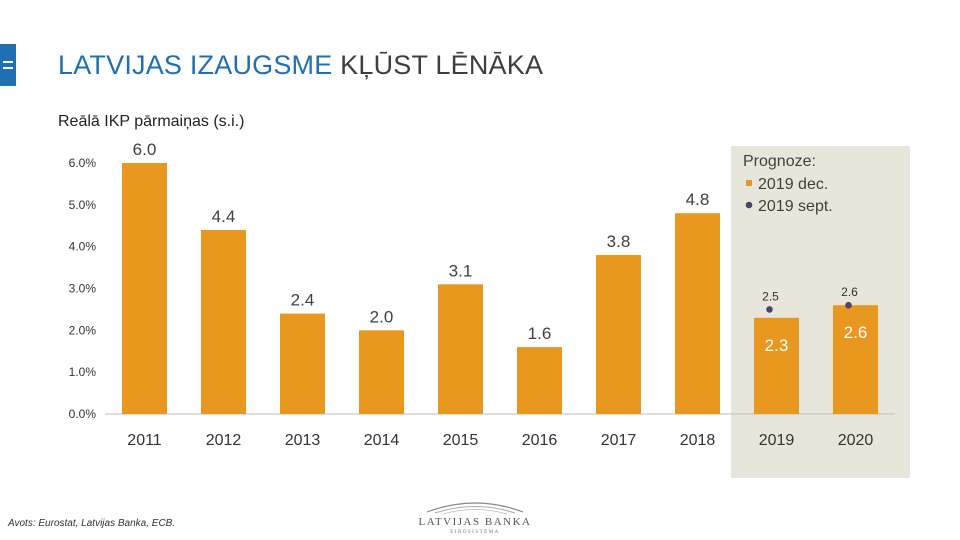 This screenshot has height=540, width=960. I want to click on y-tick-label: 5.0%, so click(83, 205).